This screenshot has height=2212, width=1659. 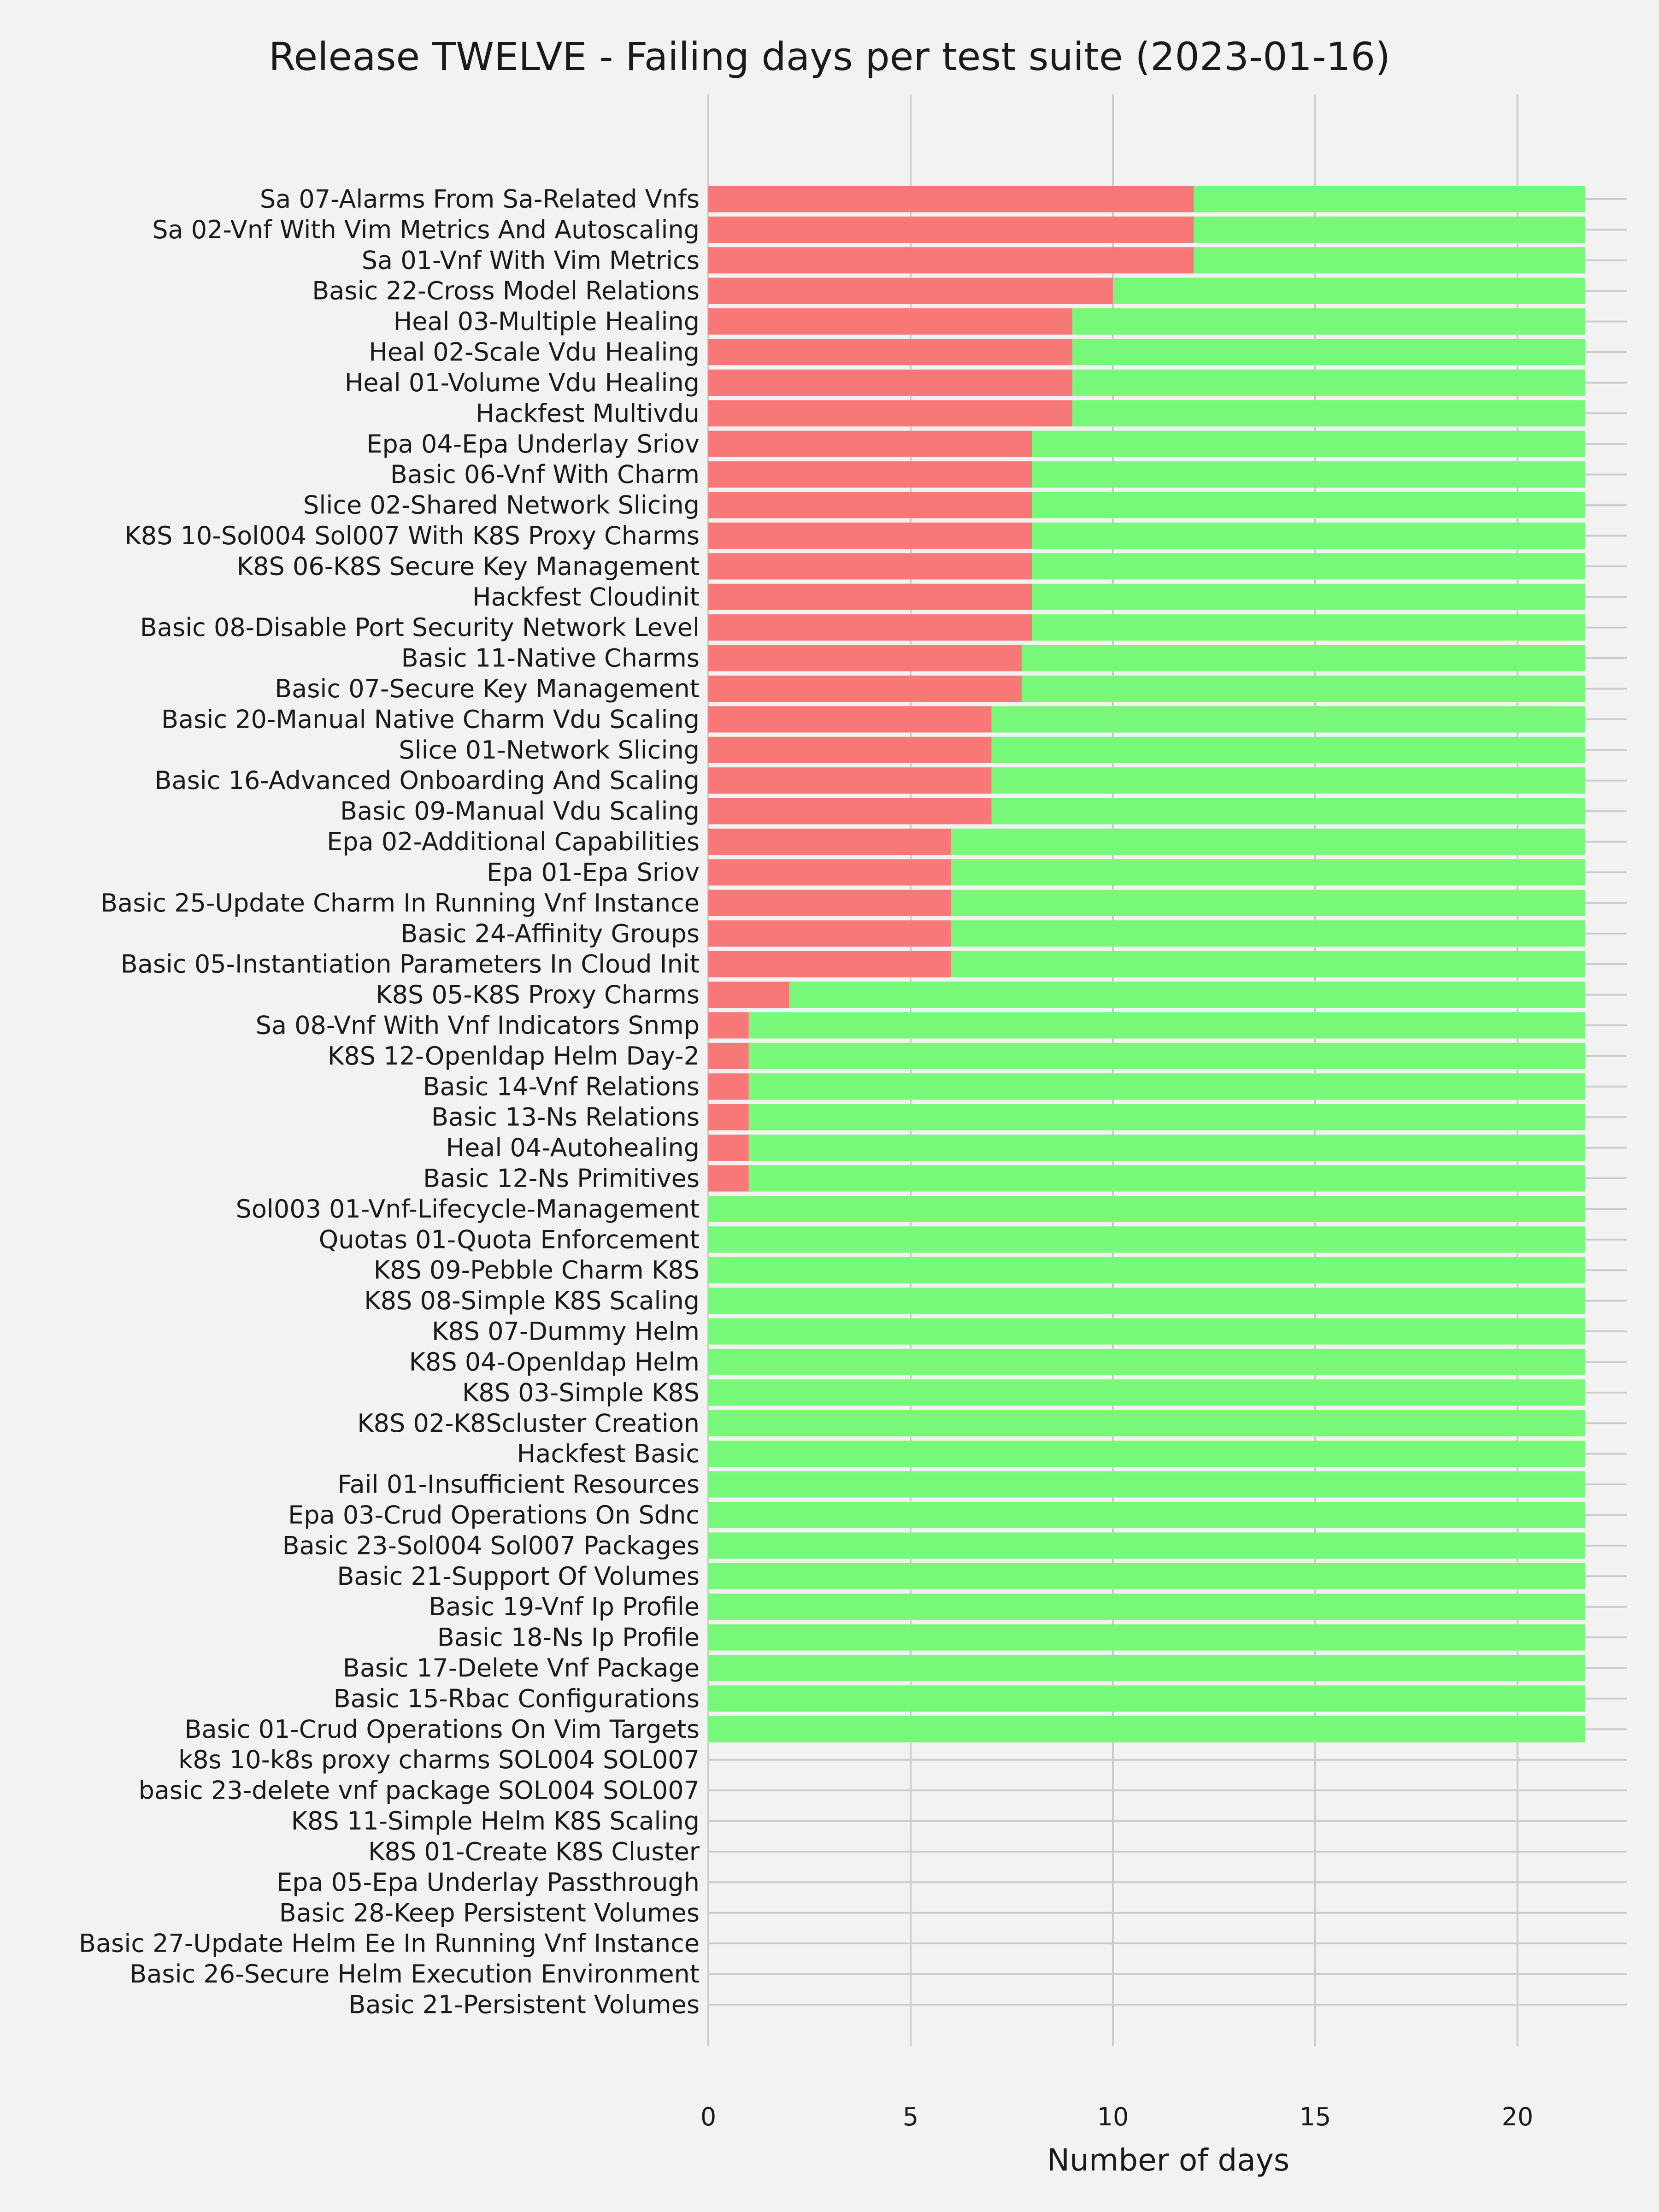 I want to click on category-label: Heal 02-Scale Vdu Healing, so click(x=534, y=352).